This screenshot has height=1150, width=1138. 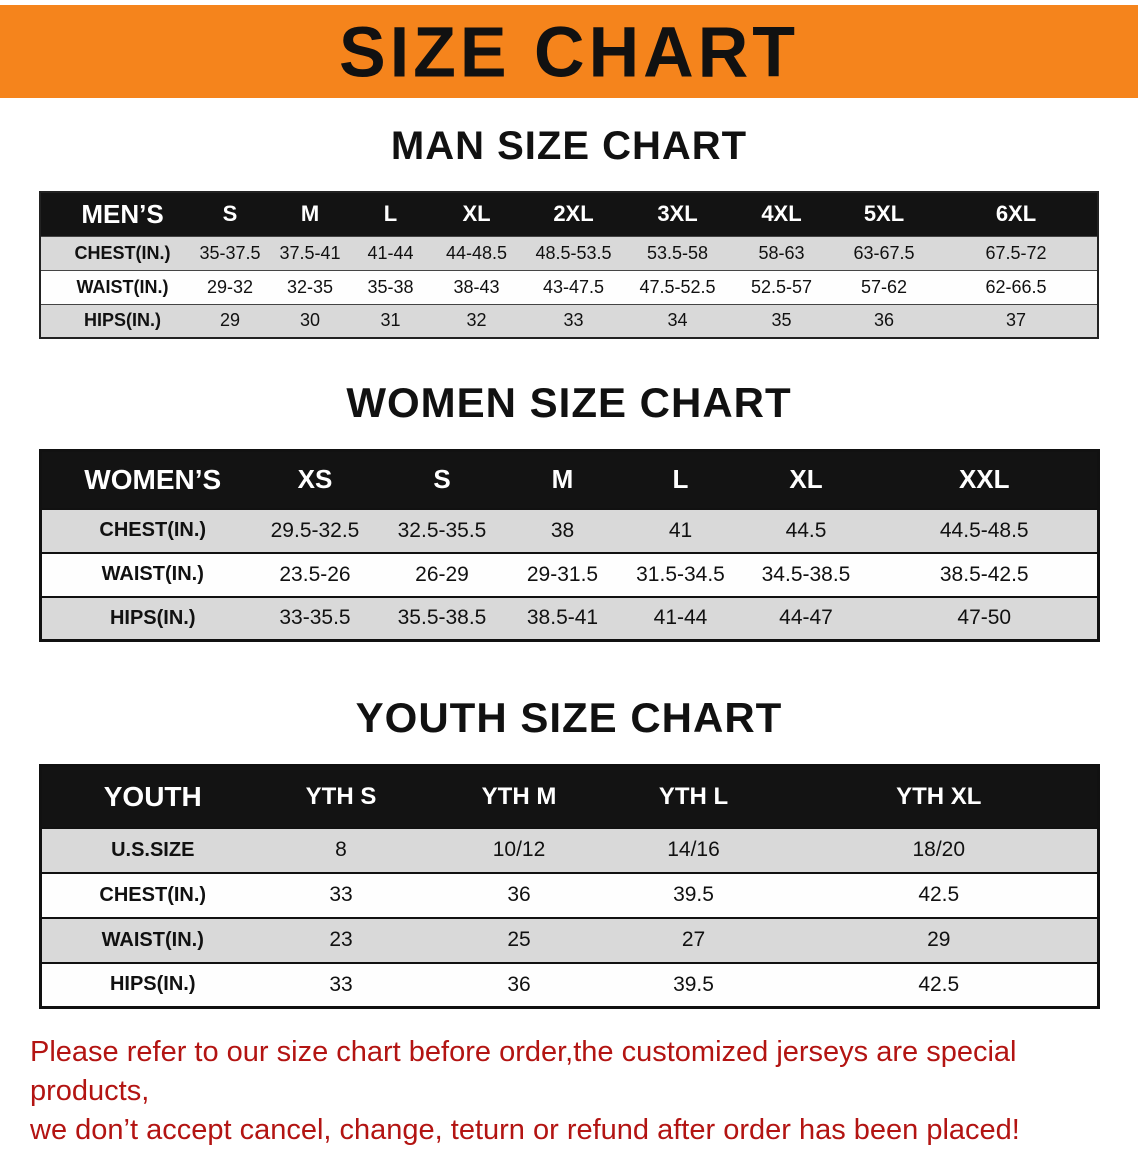 I want to click on table-row-hips: HIPS(IN.) 33 36 39.5 42.5, so click(x=569, y=985).